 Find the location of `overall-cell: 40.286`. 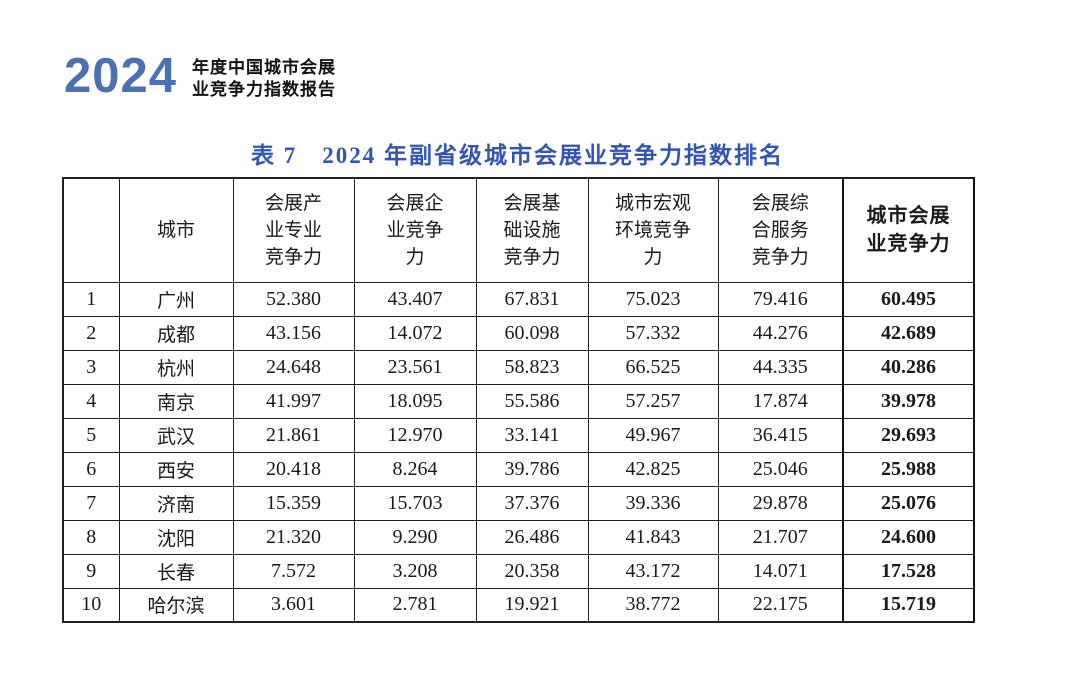

overall-cell: 40.286 is located at coordinates (908, 367).